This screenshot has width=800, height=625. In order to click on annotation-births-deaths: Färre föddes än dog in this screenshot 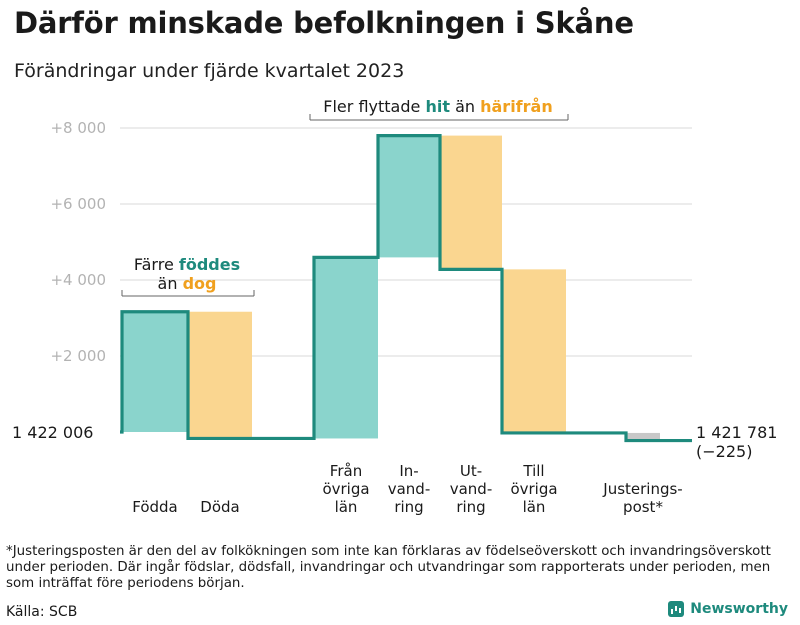, I will do `click(188, 276)`.